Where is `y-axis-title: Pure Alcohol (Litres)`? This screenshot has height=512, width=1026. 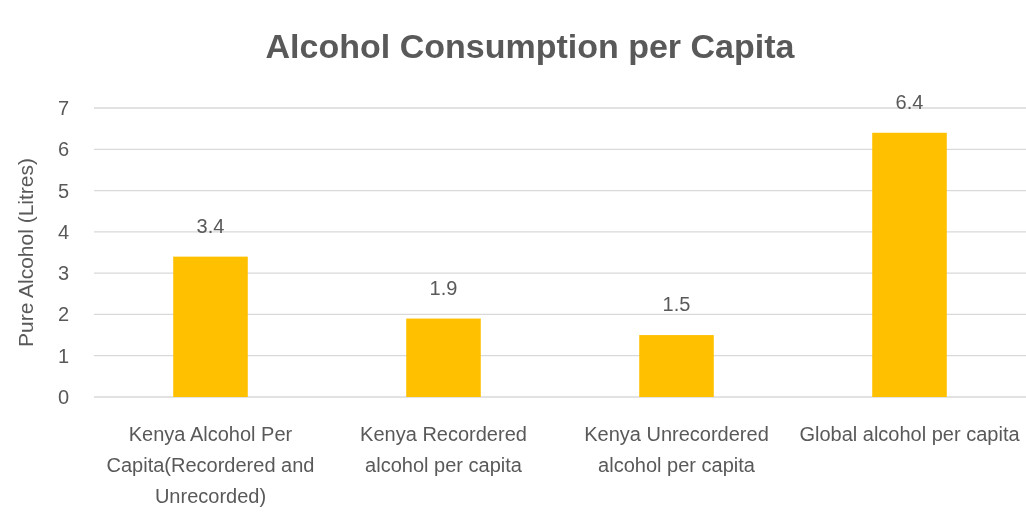 y-axis-title: Pure Alcohol (Litres) is located at coordinates (25, 252).